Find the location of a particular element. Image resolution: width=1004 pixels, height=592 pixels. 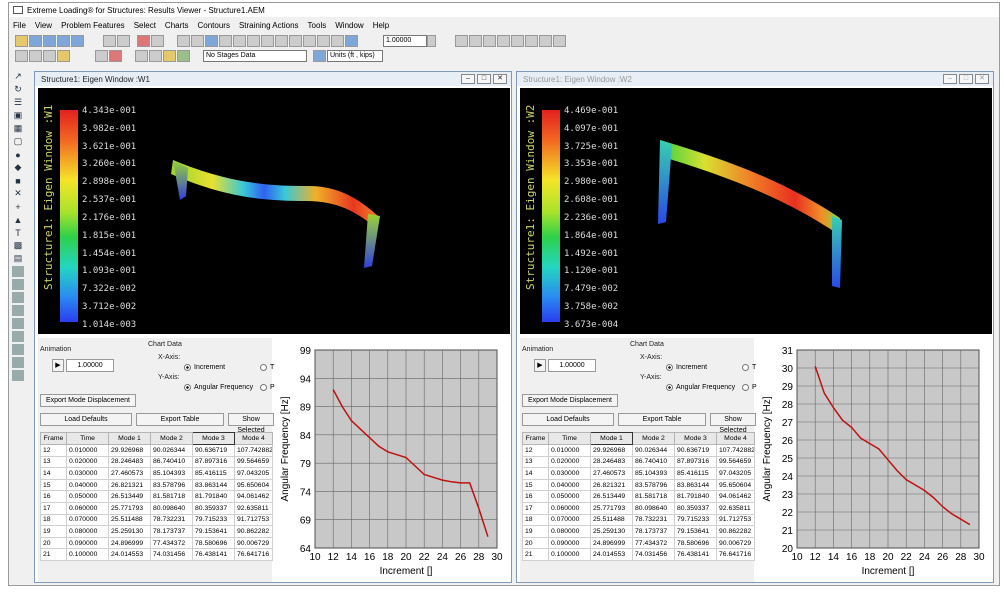

table-cell: 0.030000 is located at coordinates (87, 473).